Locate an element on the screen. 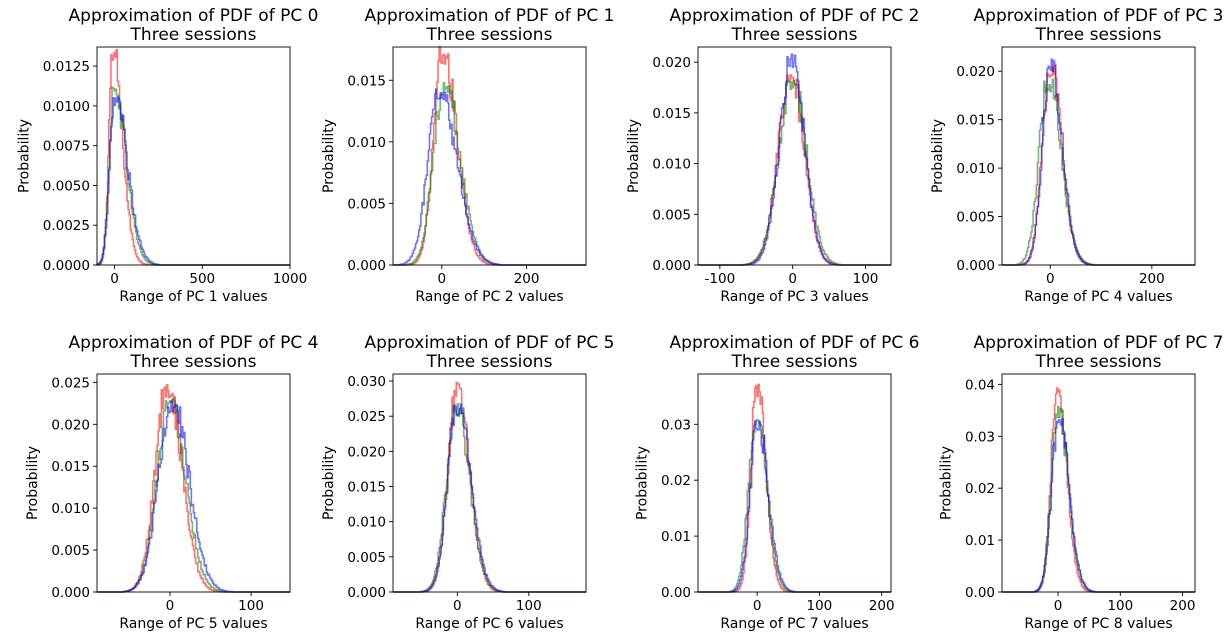 Image resolution: width=1231 pixels, height=639 pixels. x-axis-label: Range of PC 8 values is located at coordinates (1098, 624).